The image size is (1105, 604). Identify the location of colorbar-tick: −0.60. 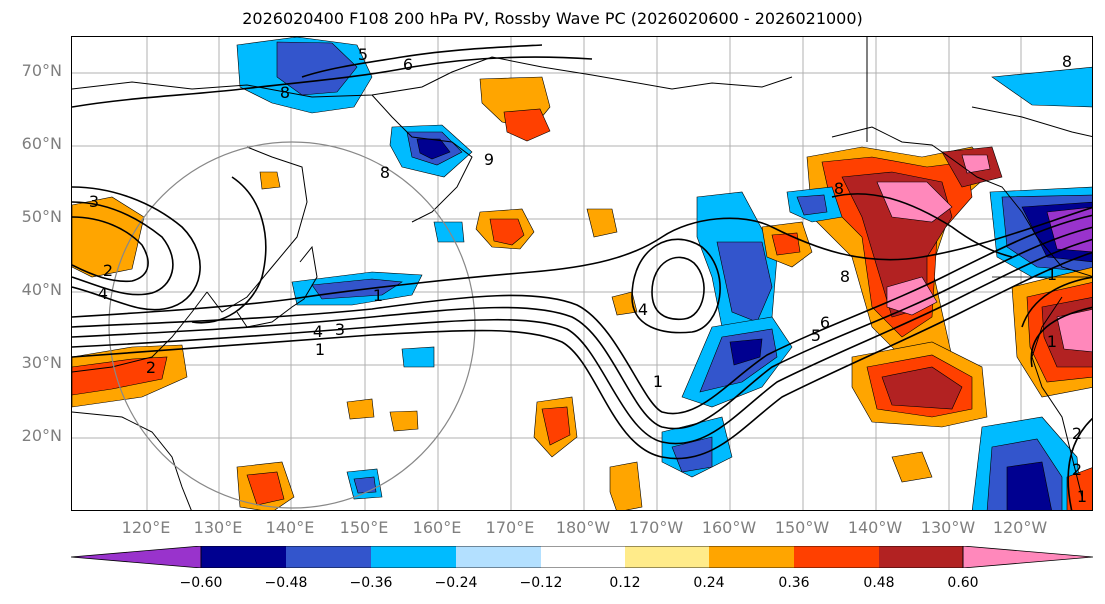
(201, 583).